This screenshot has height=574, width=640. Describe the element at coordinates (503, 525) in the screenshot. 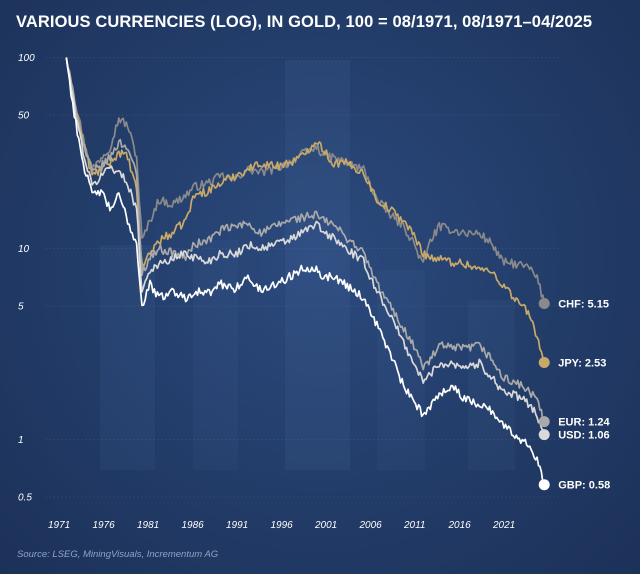

I see `x-tick-label: 2021` at that location.